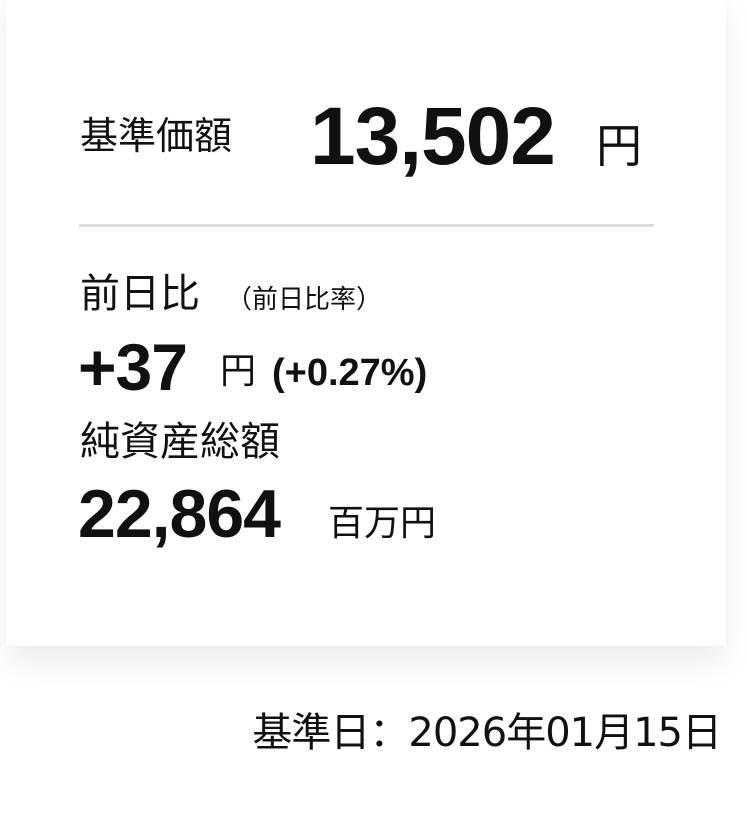 This screenshot has height=831, width=747. I want to click on change-unit: 円, so click(238, 371).